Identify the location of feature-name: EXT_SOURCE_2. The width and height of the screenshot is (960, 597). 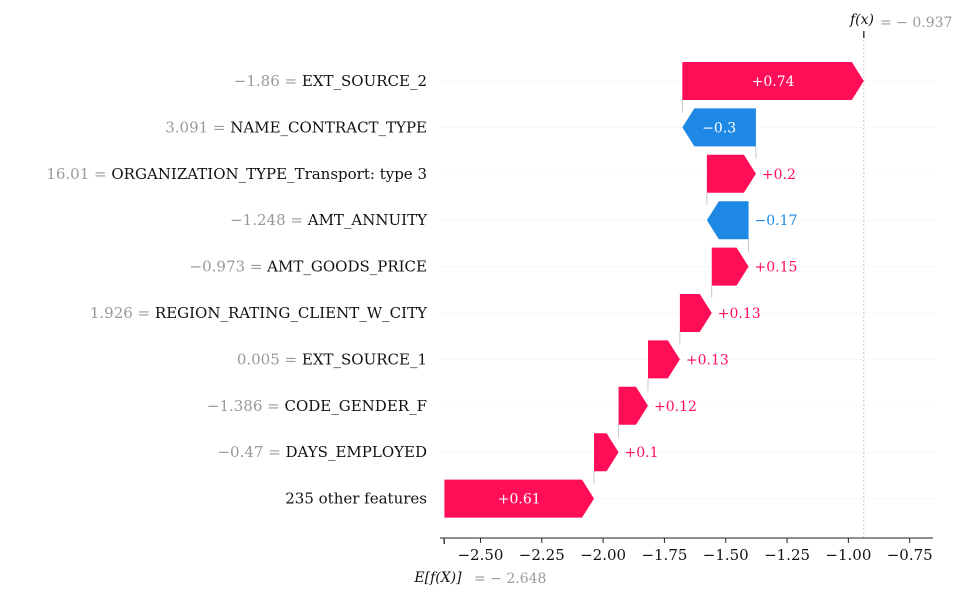
(364, 81).